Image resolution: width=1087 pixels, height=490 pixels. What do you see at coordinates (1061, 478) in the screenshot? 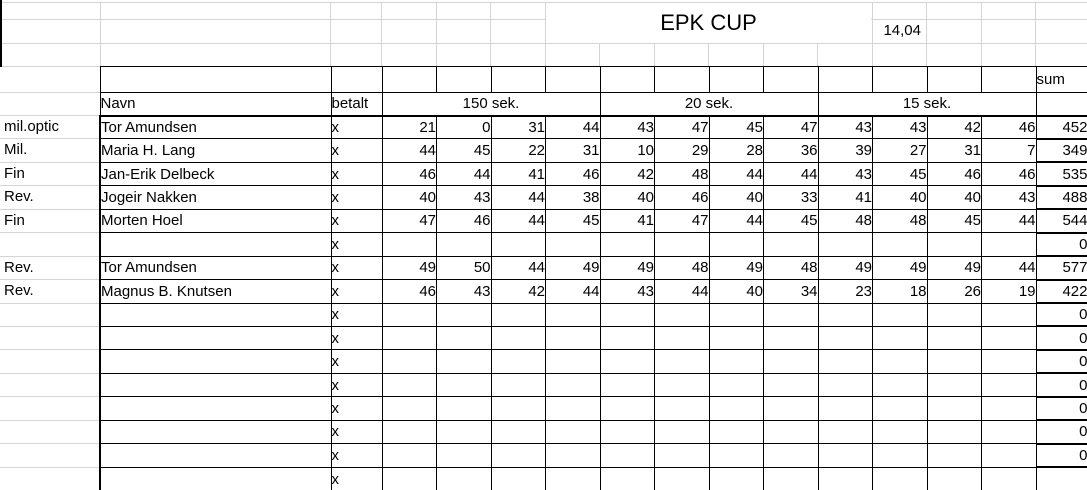
I see `sum-cell` at bounding box center [1061, 478].